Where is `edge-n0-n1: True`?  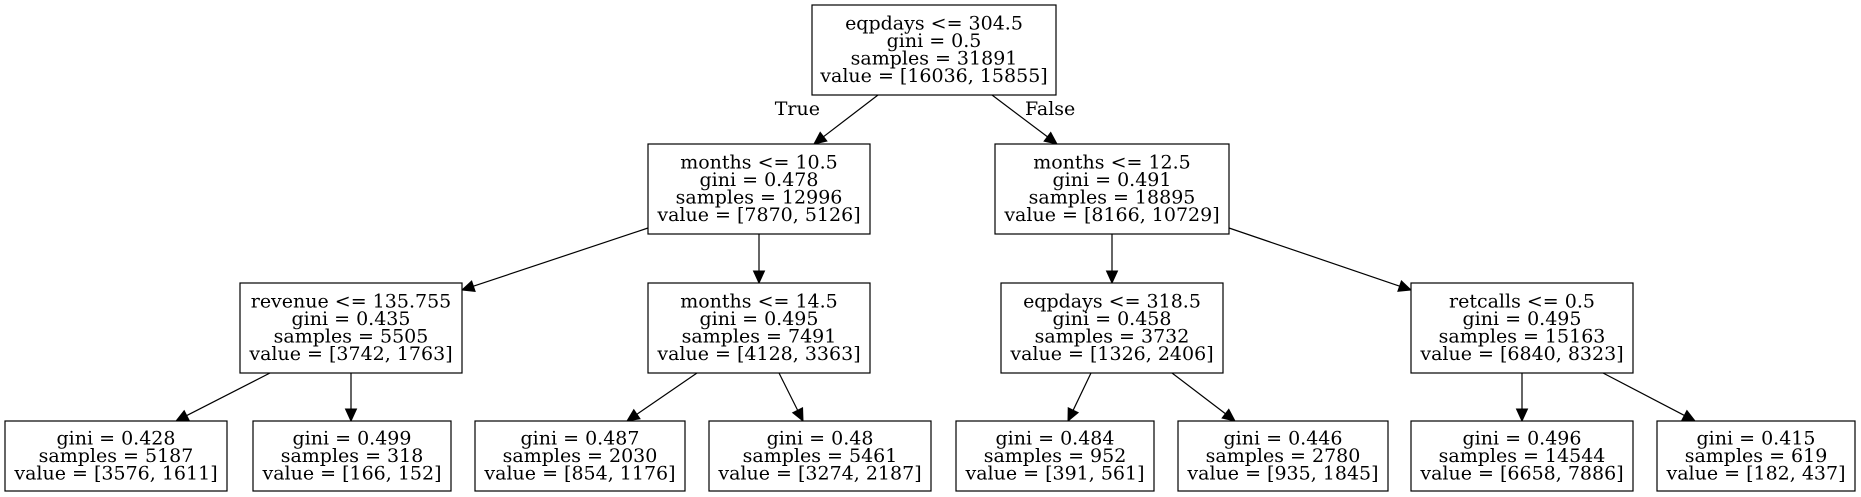 edge-n0-n1: True is located at coordinates (827, 119).